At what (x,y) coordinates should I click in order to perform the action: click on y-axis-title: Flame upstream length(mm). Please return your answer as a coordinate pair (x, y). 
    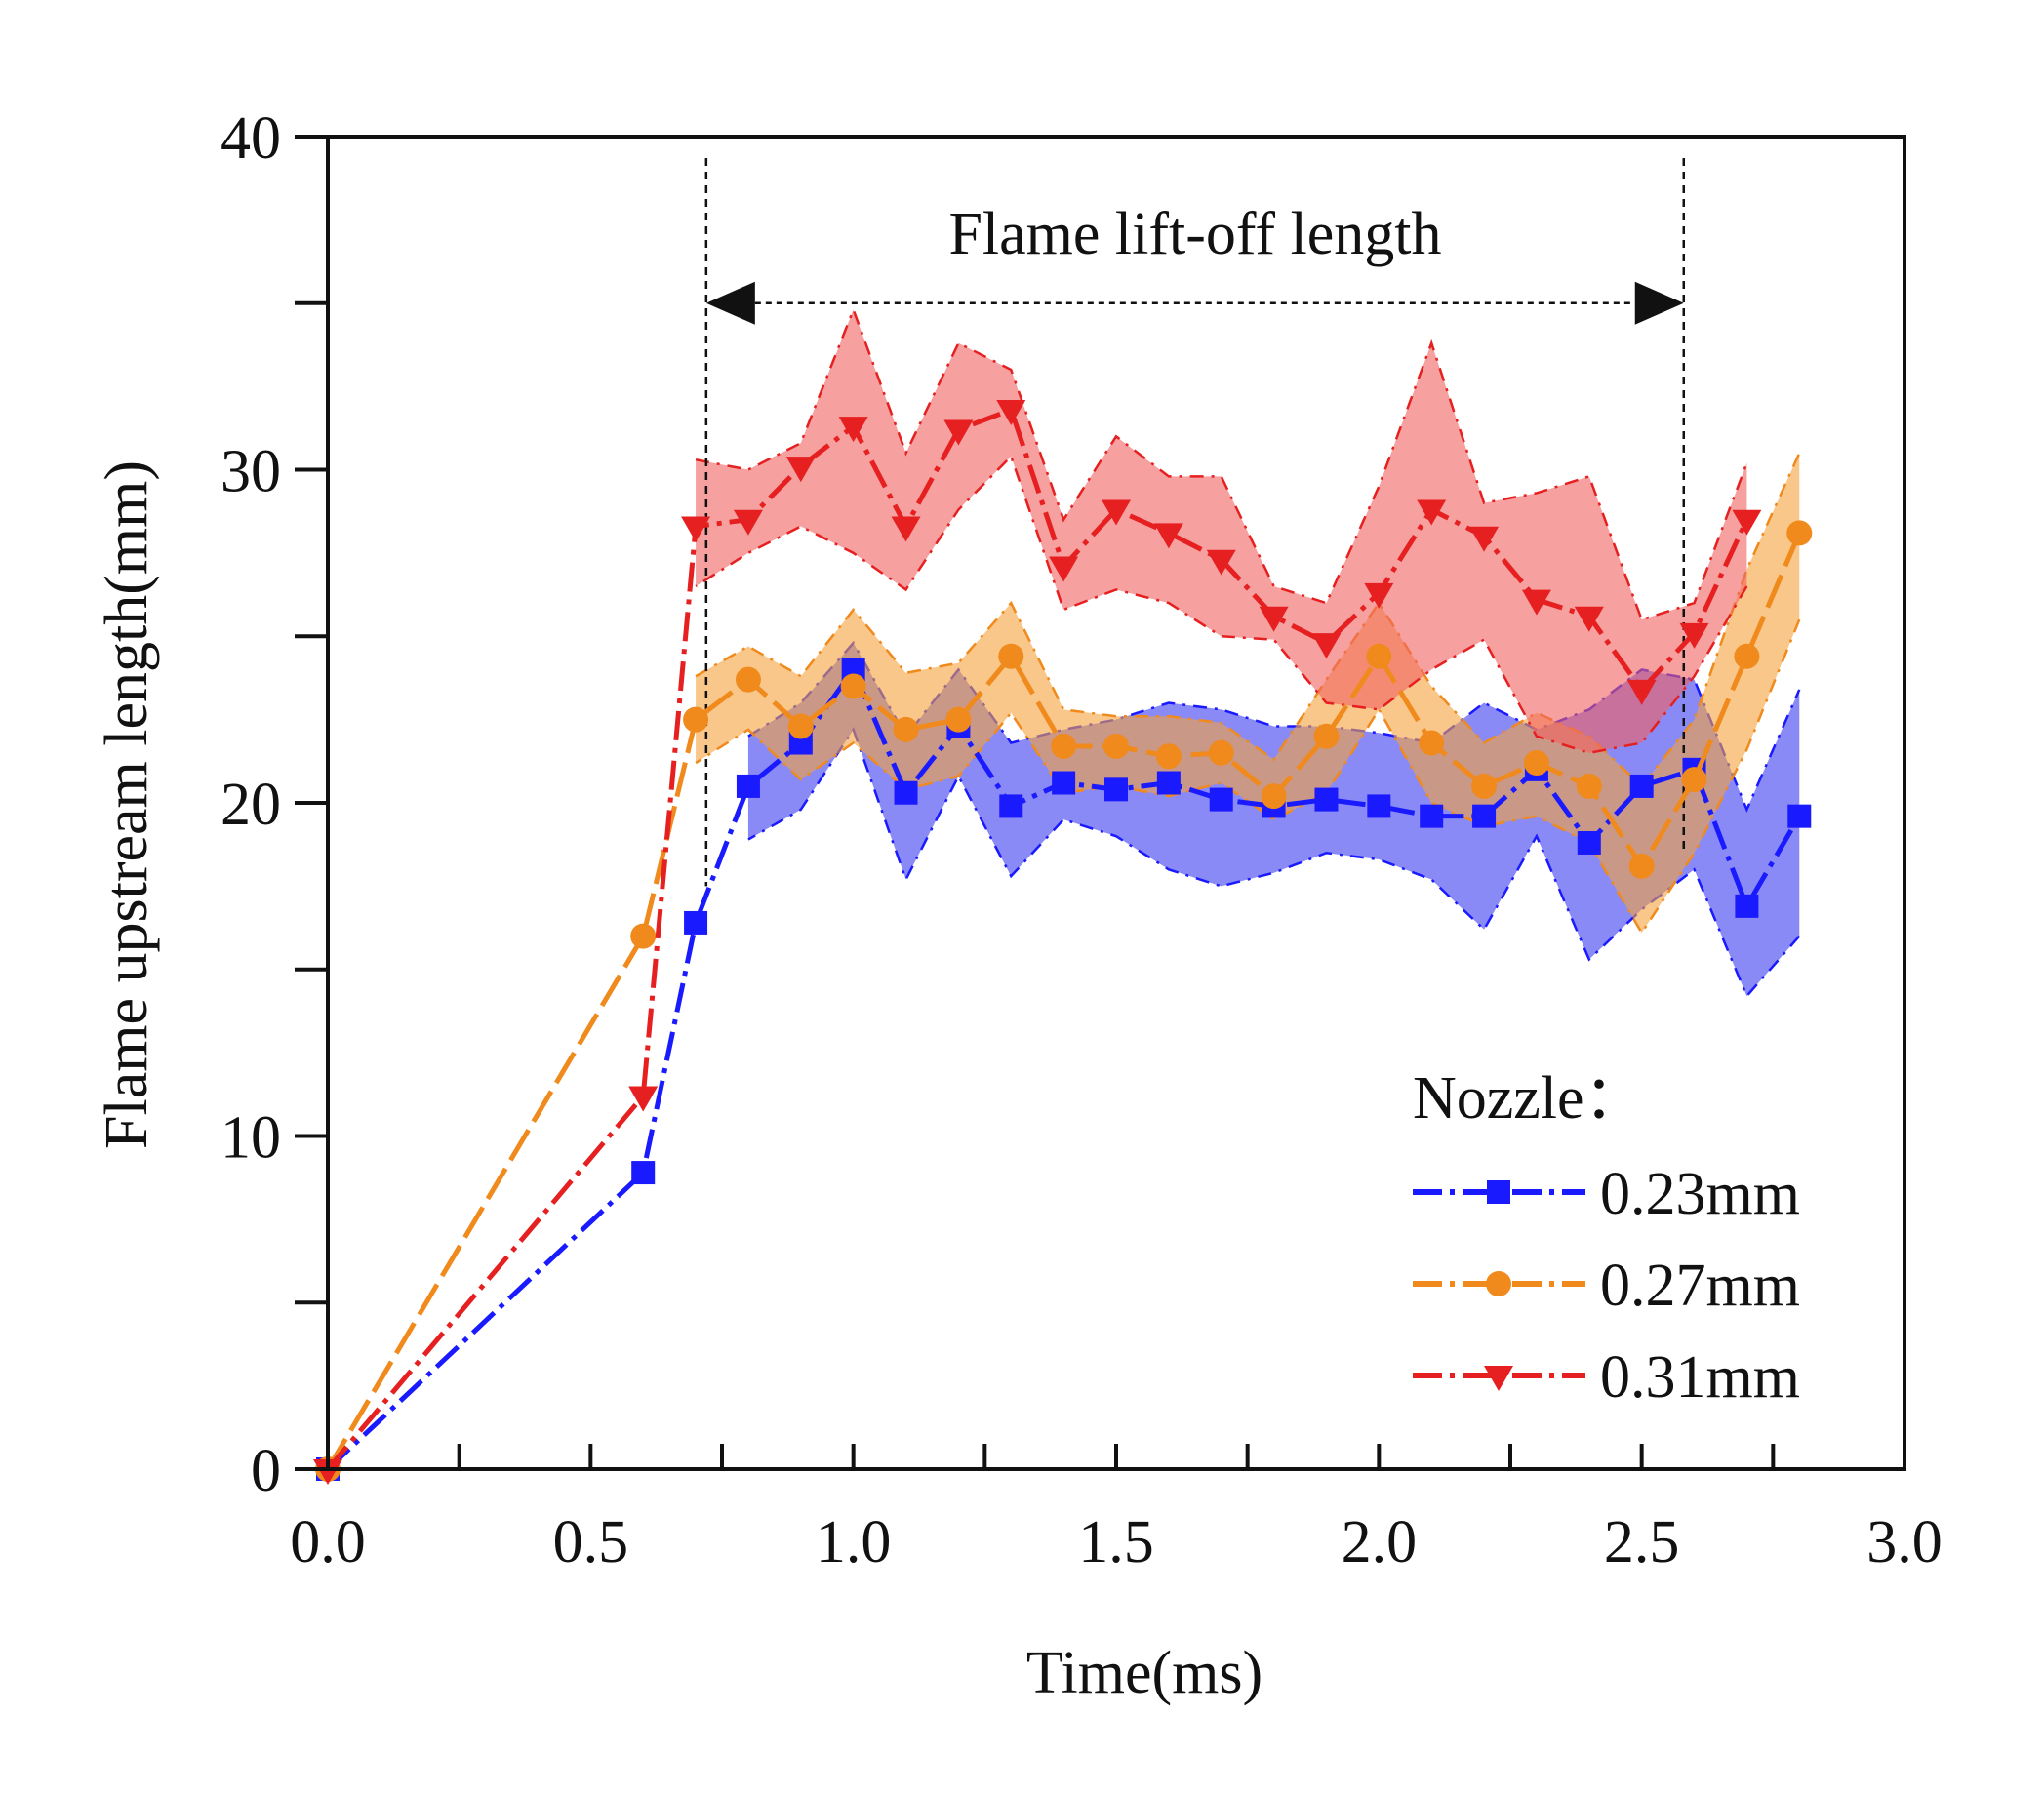
    Looking at the image, I should click on (127, 804).